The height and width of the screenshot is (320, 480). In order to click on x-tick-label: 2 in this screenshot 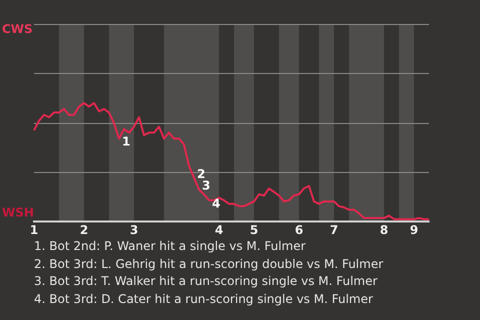, I will do `click(84, 229)`.